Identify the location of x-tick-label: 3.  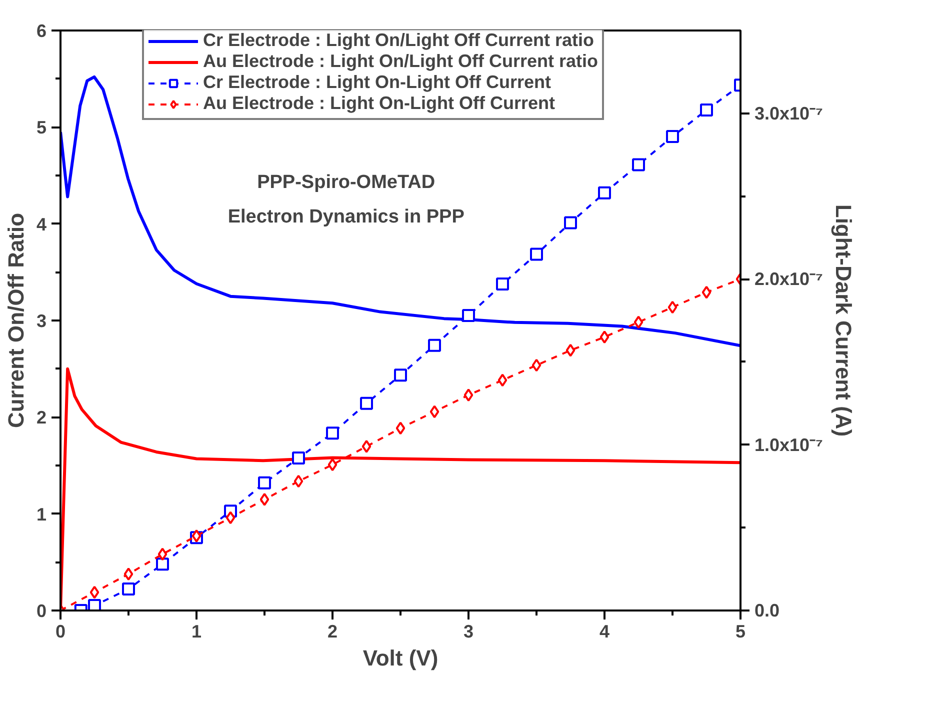
(468, 632).